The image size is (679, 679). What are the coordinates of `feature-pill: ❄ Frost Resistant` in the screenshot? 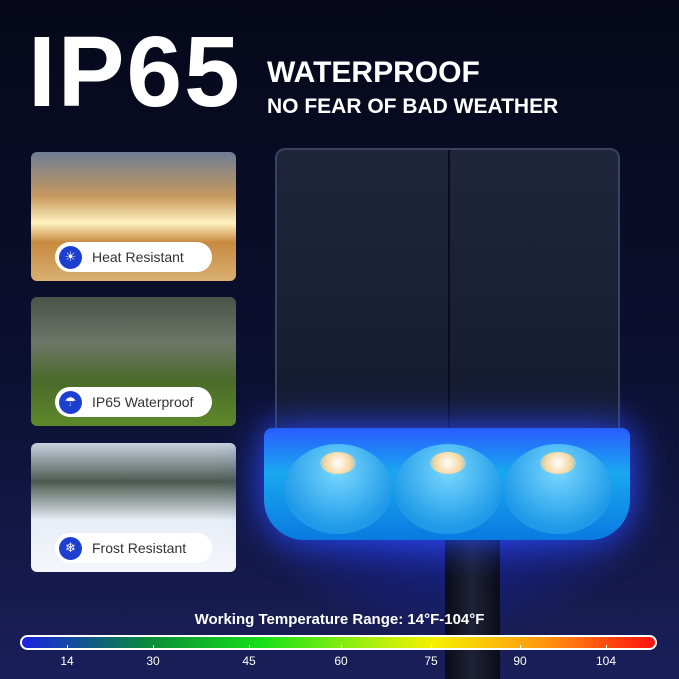 It's located at (133, 548).